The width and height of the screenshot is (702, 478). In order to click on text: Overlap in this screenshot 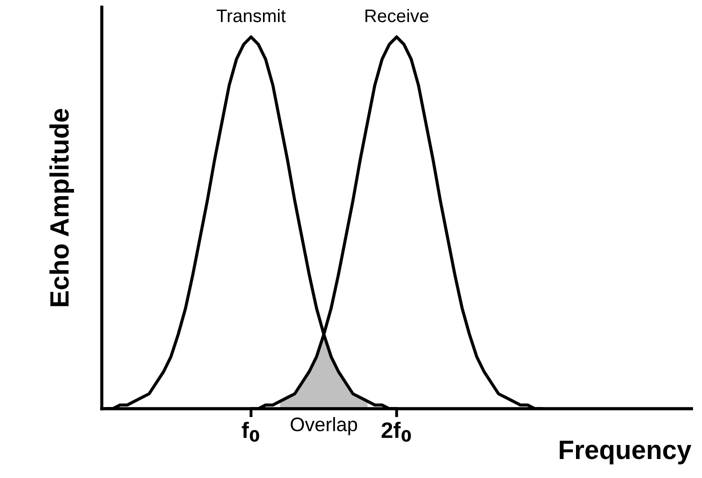, I will do `click(324, 426)`.